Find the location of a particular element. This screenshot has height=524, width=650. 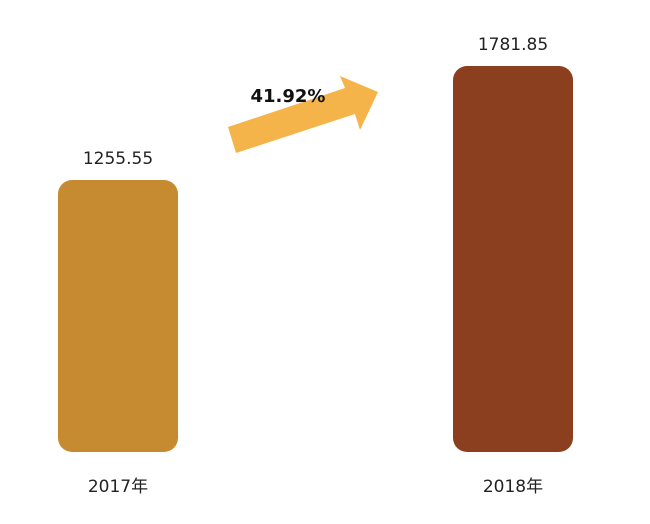

x-tick-label: 2018年 is located at coordinates (513, 487).